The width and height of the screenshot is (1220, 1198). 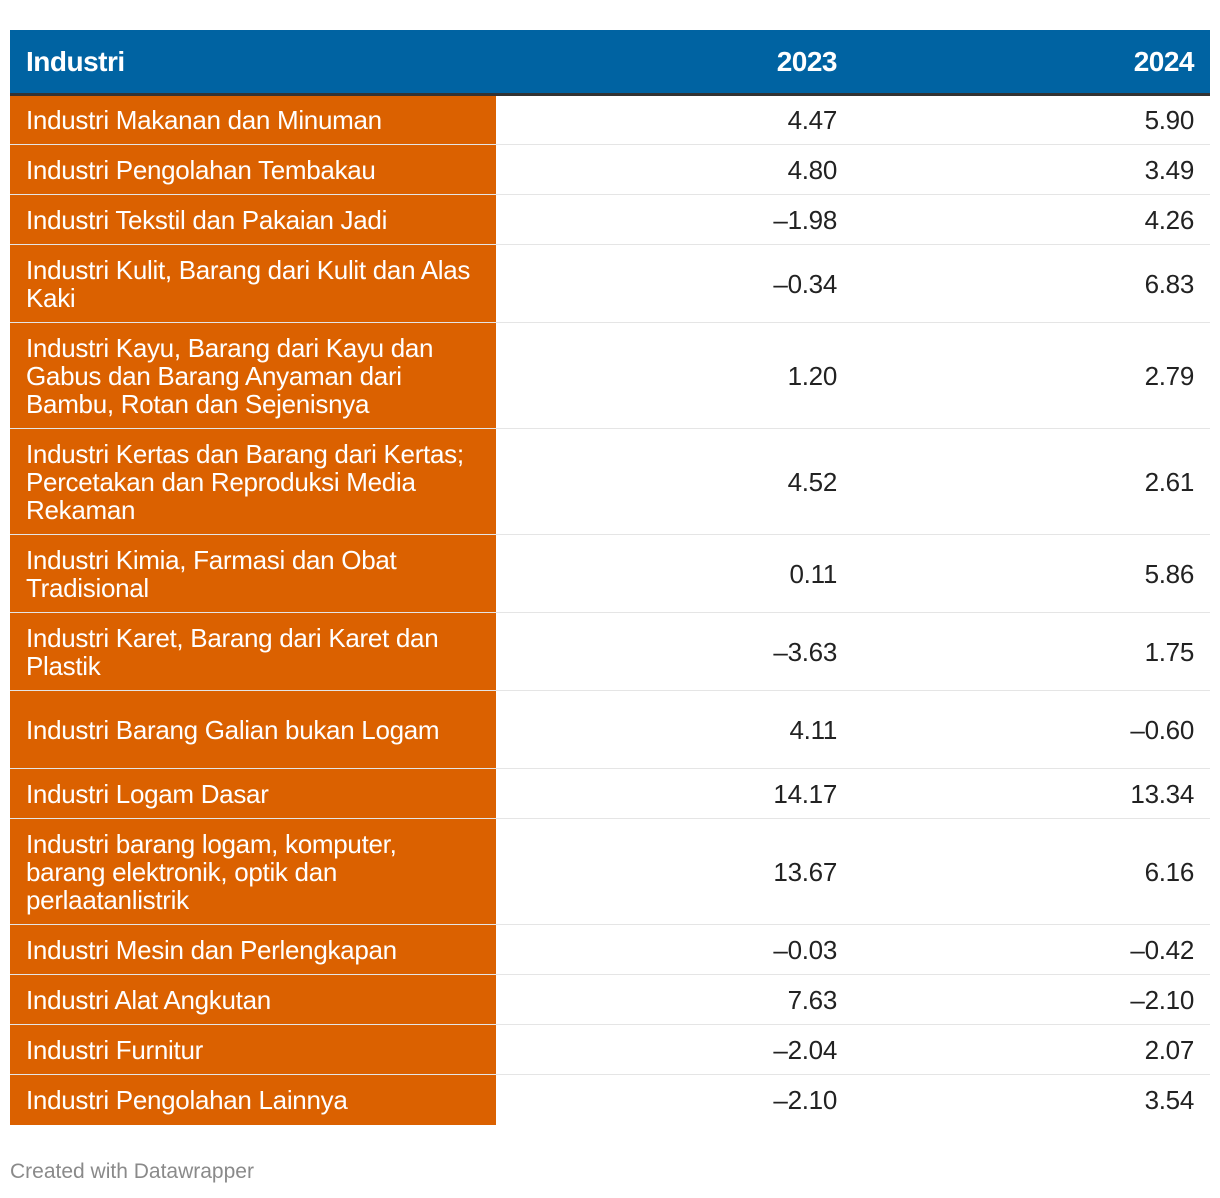 I want to click on table-row: Industri Alat Angkutan 7.63 –2.10, so click(x=610, y=999).